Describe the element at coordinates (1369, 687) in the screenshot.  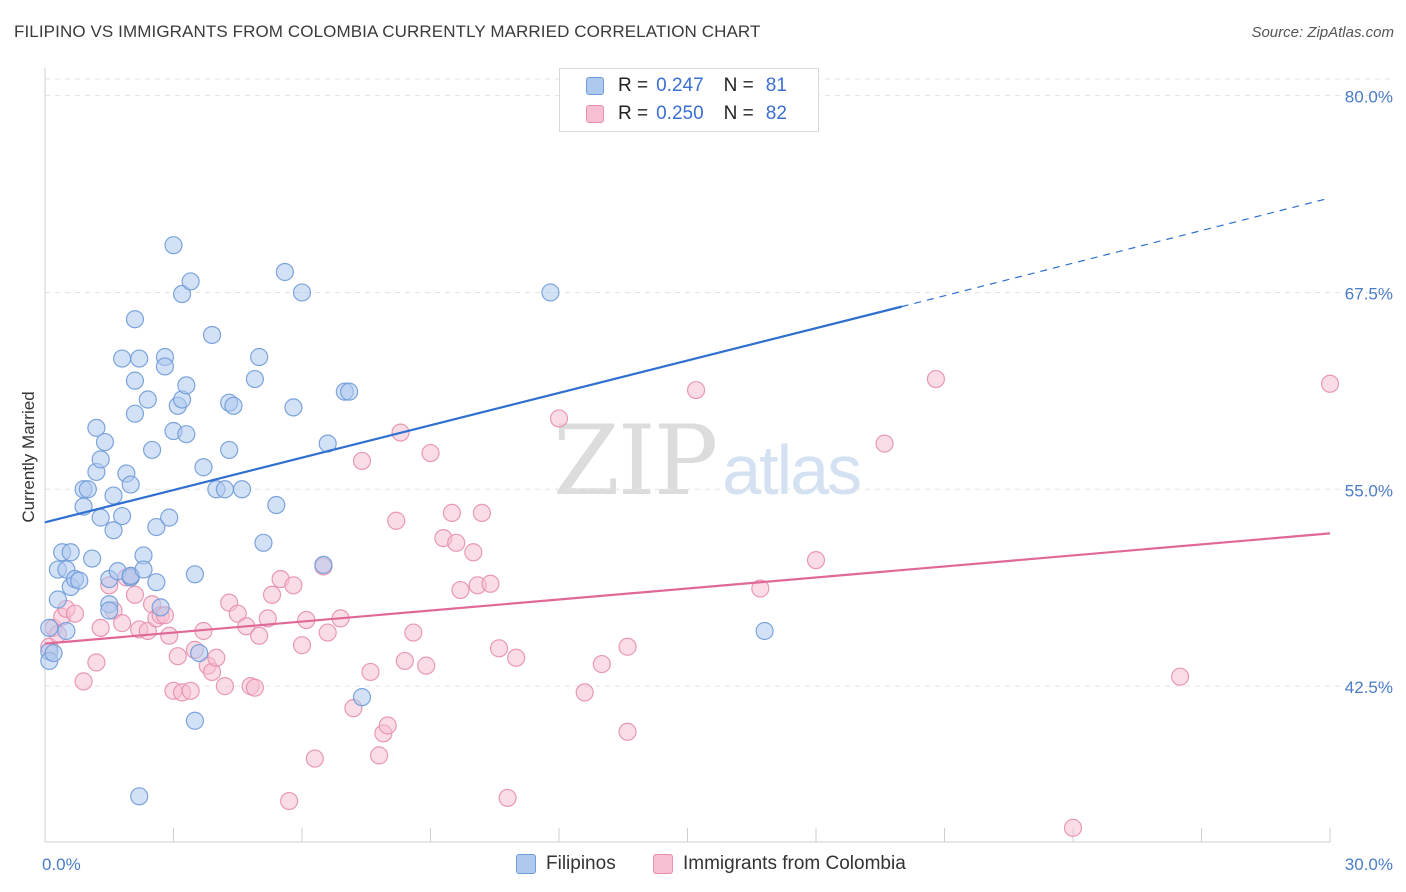
I see `y-tick-label: 42.5%` at that location.